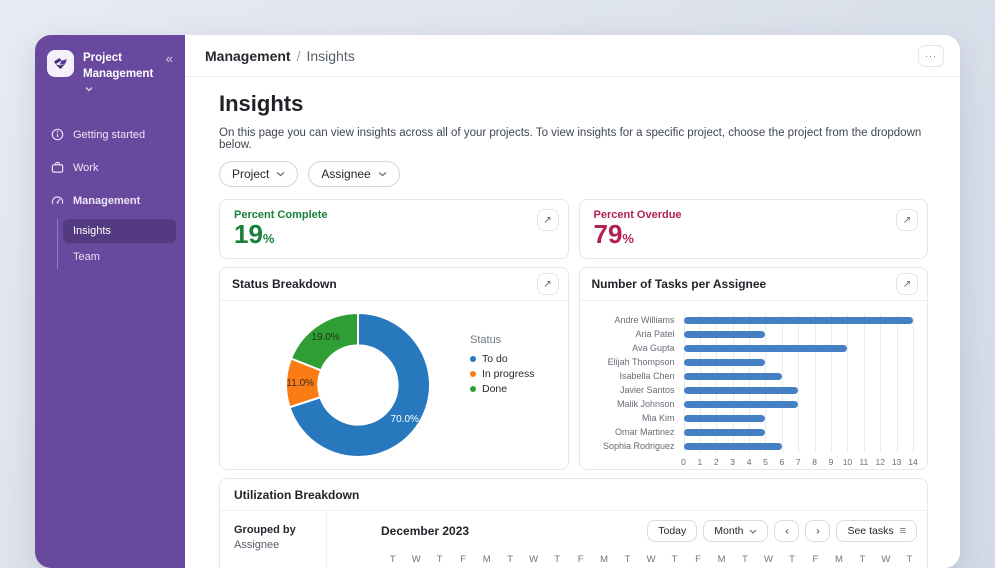 The height and width of the screenshot is (568, 995). Describe the element at coordinates (354, 174) in the screenshot. I see `assignee-filter-dropdown: Assignee` at that location.